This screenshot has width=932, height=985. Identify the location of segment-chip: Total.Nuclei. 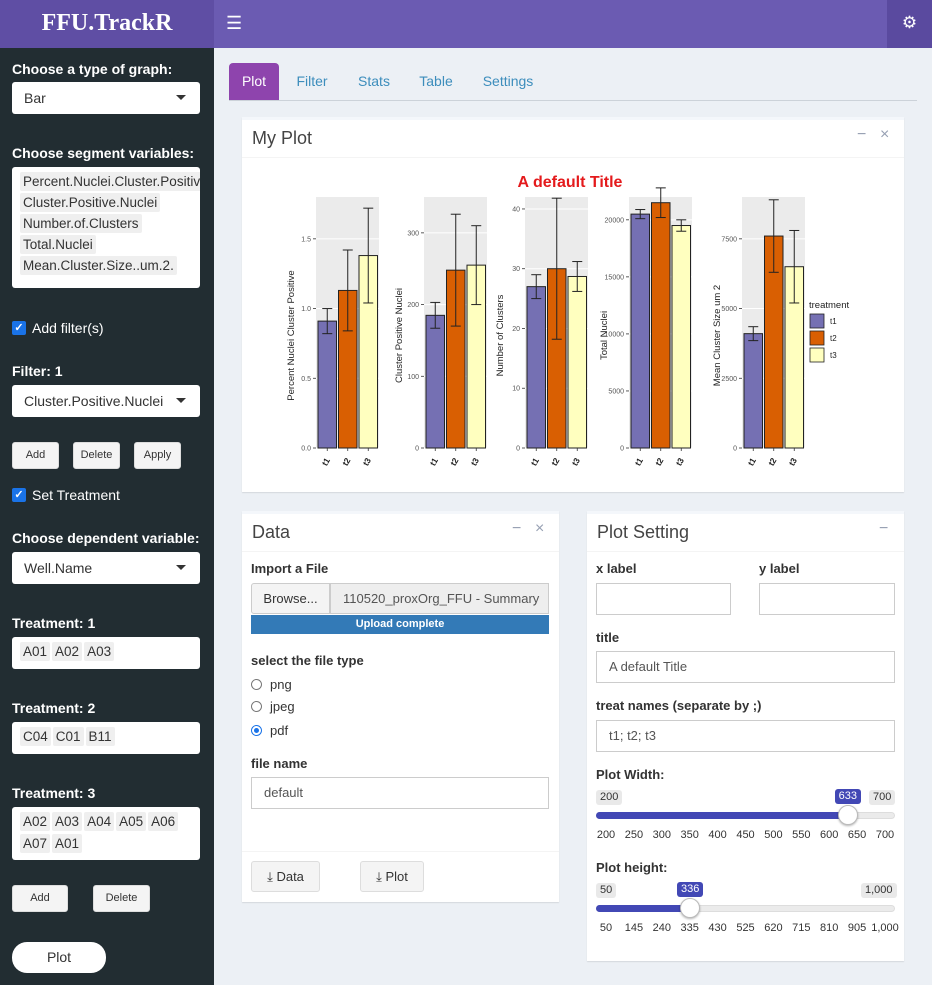
(58, 244).